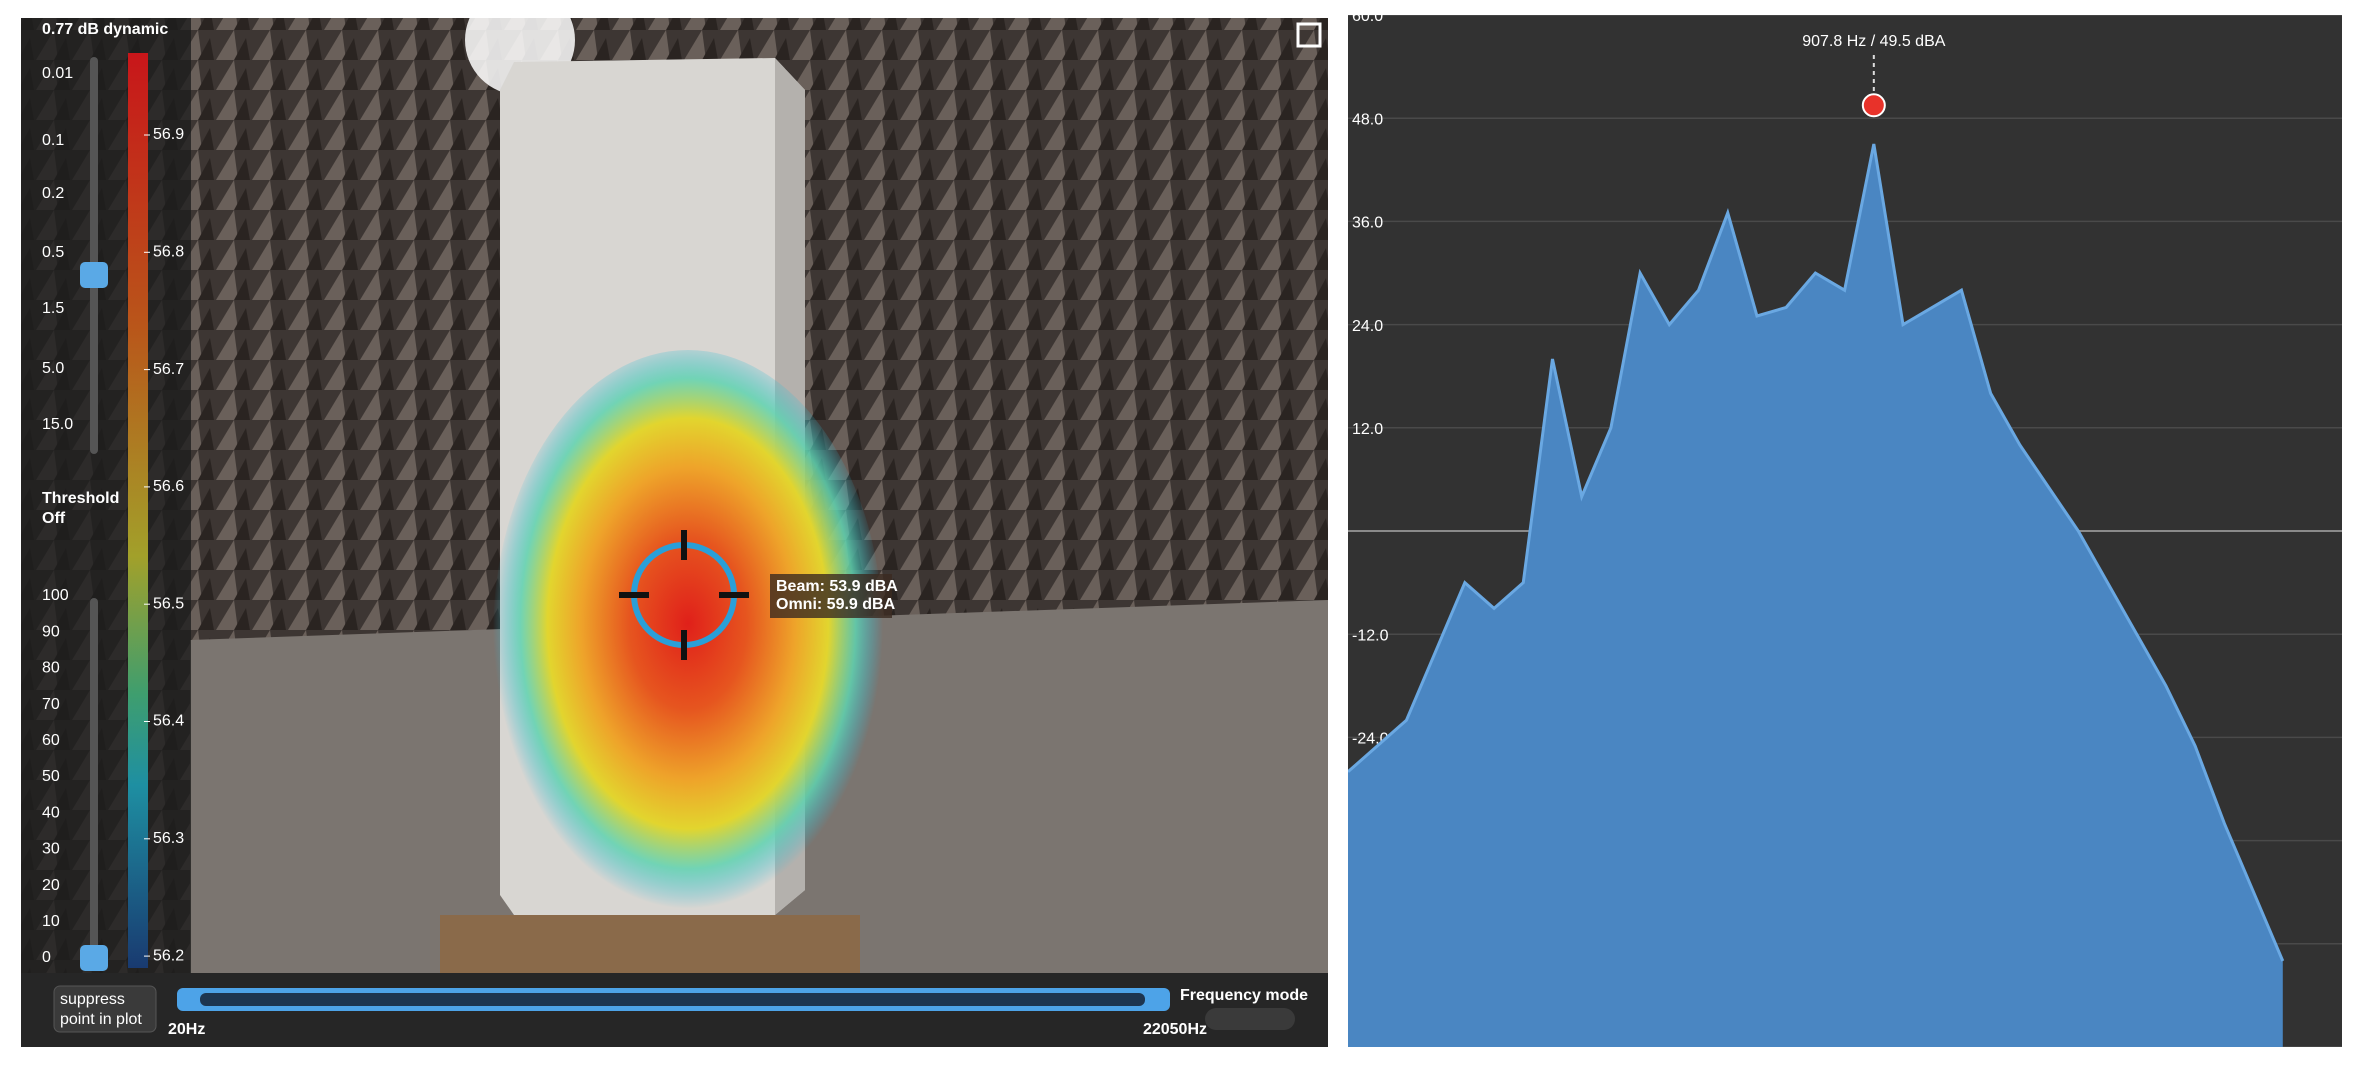 This screenshot has height=1073, width=2360. I want to click on threshold-tick-label: 60, so click(51, 740).